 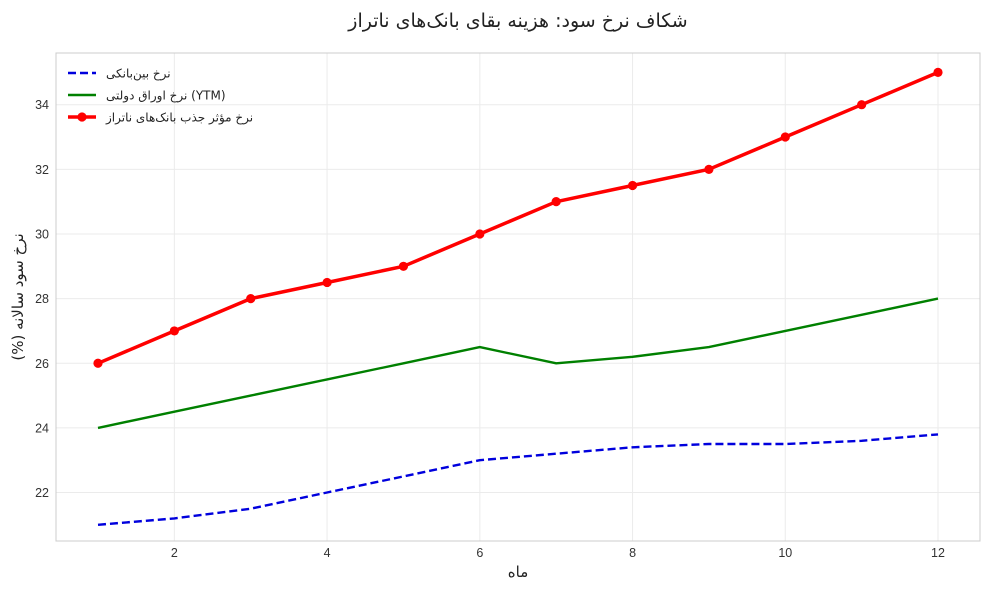 What do you see at coordinates (785, 553) in the screenshot?
I see `x-tick-label: 10` at bounding box center [785, 553].